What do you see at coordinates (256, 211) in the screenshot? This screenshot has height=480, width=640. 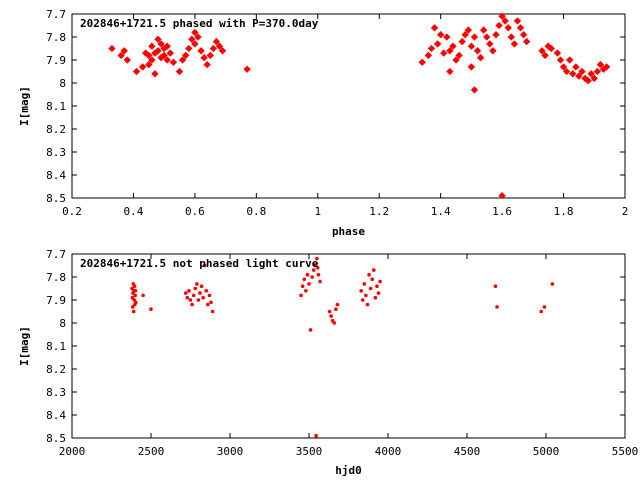 I see `x-tick-label: 0.8` at bounding box center [256, 211].